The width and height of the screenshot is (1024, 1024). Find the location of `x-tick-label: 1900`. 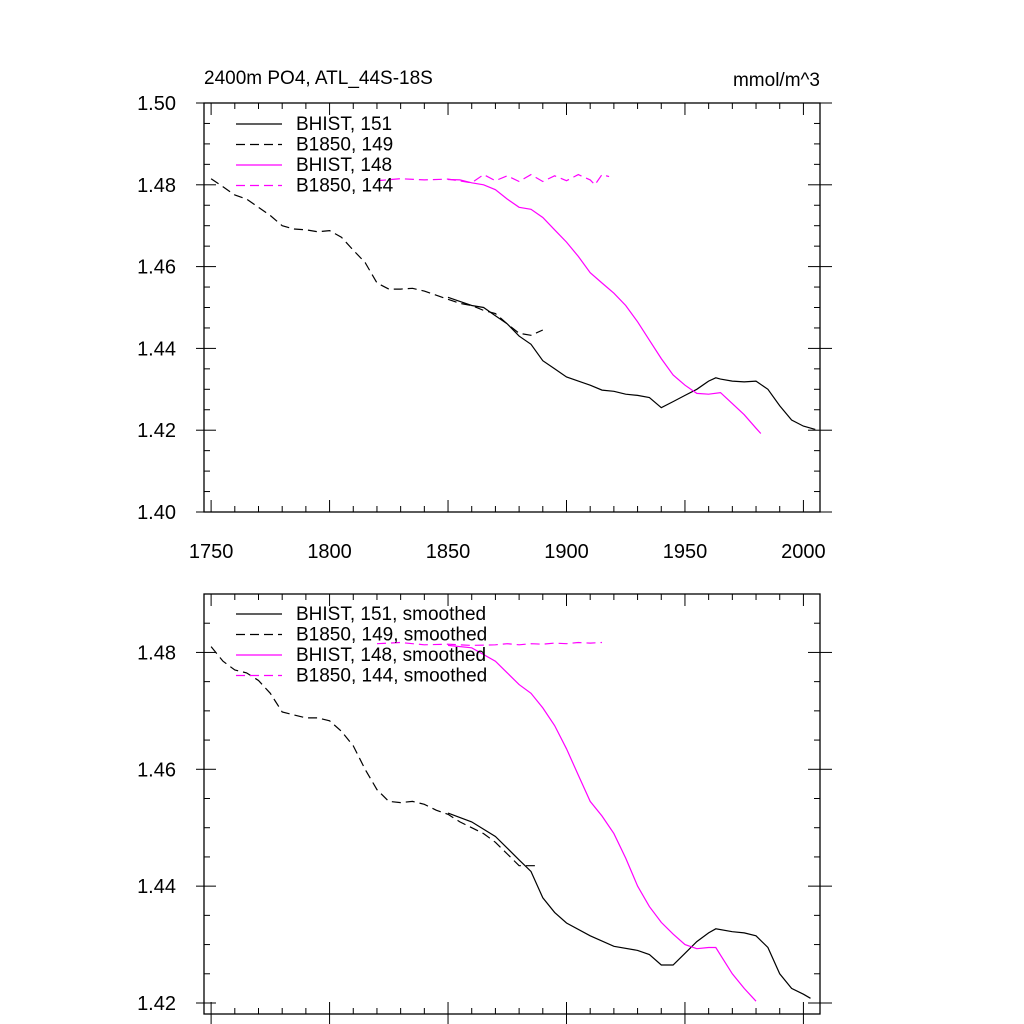

x-tick-label: 1900 is located at coordinates (566, 552).